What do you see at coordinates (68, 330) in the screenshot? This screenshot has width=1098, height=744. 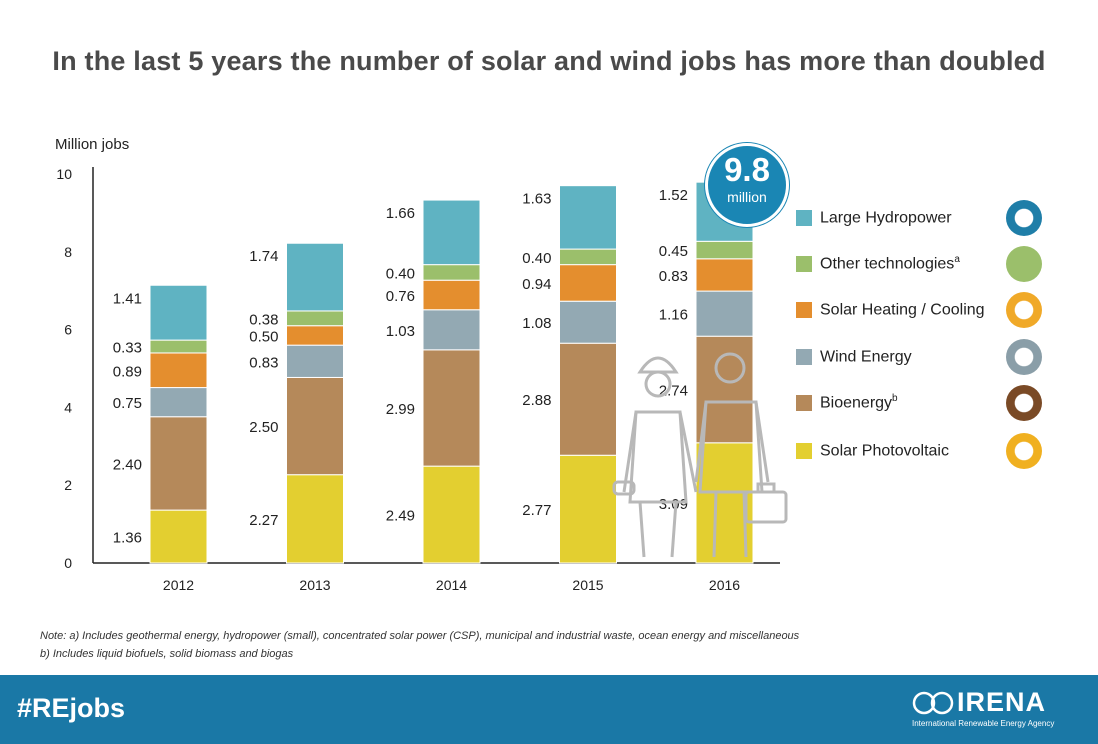 I see `y-tick-label: 6` at bounding box center [68, 330].